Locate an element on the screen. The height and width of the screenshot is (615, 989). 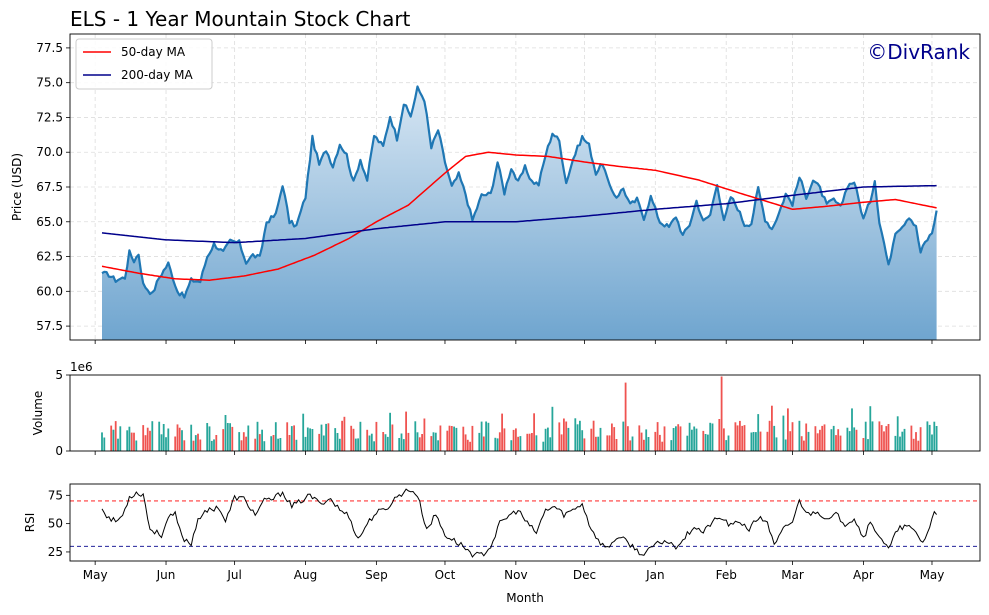
volume-ytick-label: 0 is located at coordinates (59, 451).